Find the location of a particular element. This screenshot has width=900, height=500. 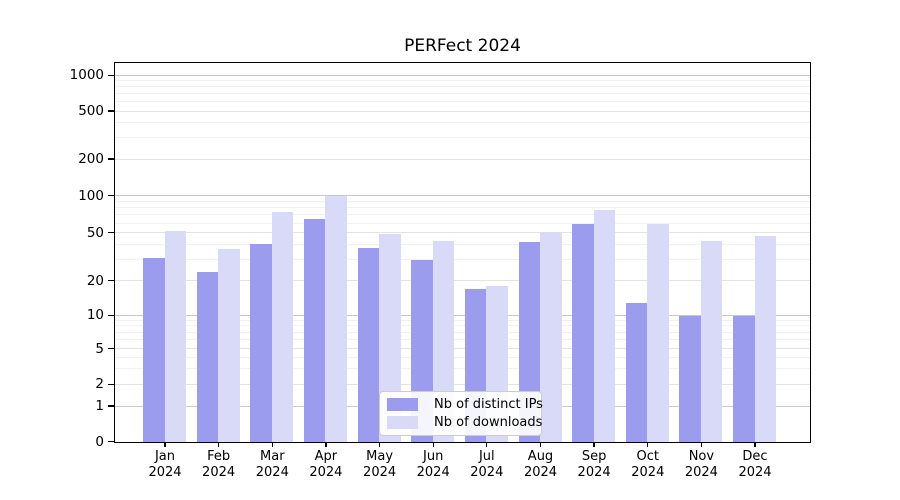

y-tick-label-50: 50 is located at coordinates (95, 232).